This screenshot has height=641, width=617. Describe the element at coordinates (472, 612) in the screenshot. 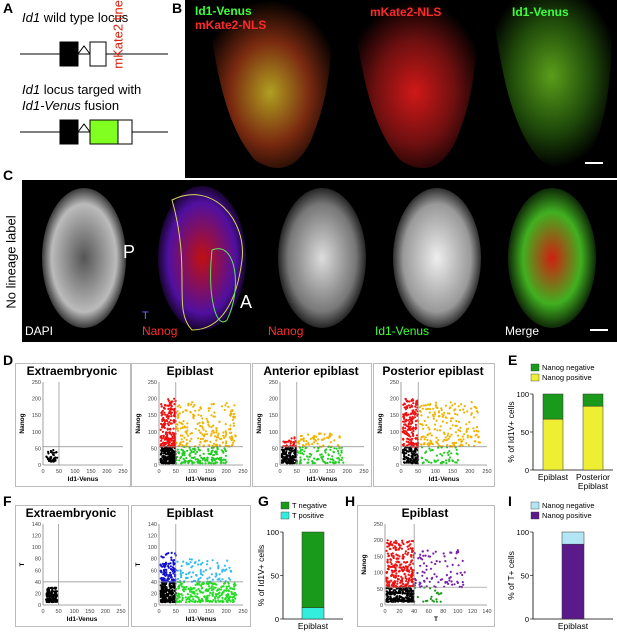

I see `x-tick-label: 120` at that location.